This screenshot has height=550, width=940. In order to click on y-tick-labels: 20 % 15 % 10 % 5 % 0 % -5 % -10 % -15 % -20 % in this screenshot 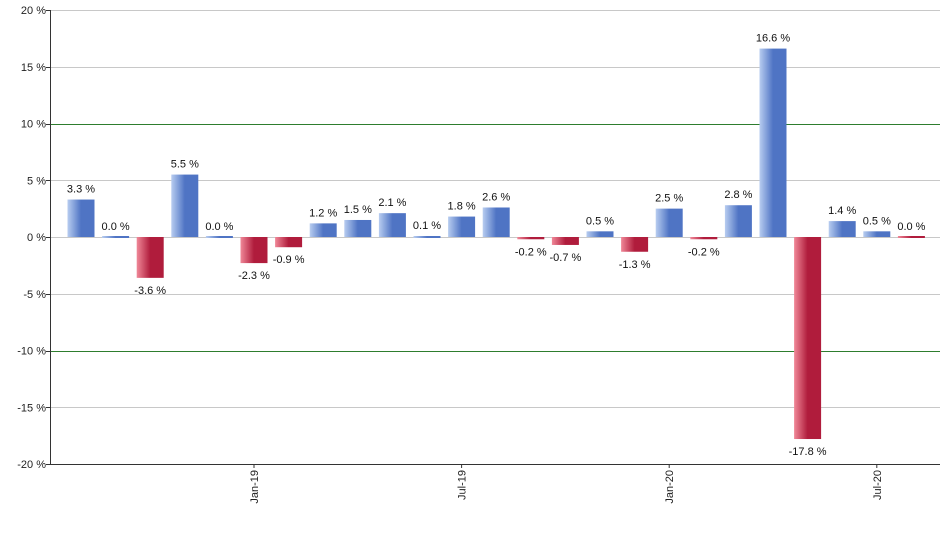, I will do `click(31, 238)`.